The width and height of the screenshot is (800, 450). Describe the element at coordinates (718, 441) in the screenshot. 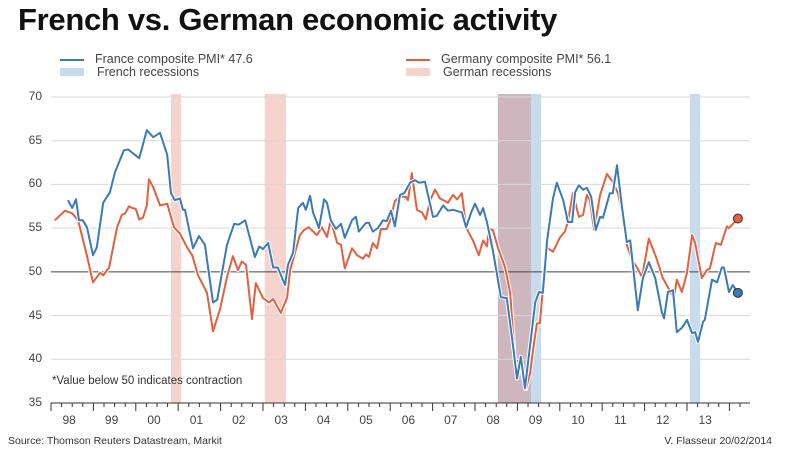

I see `credit-text: V. Flasseur 20/02/2014` at that location.